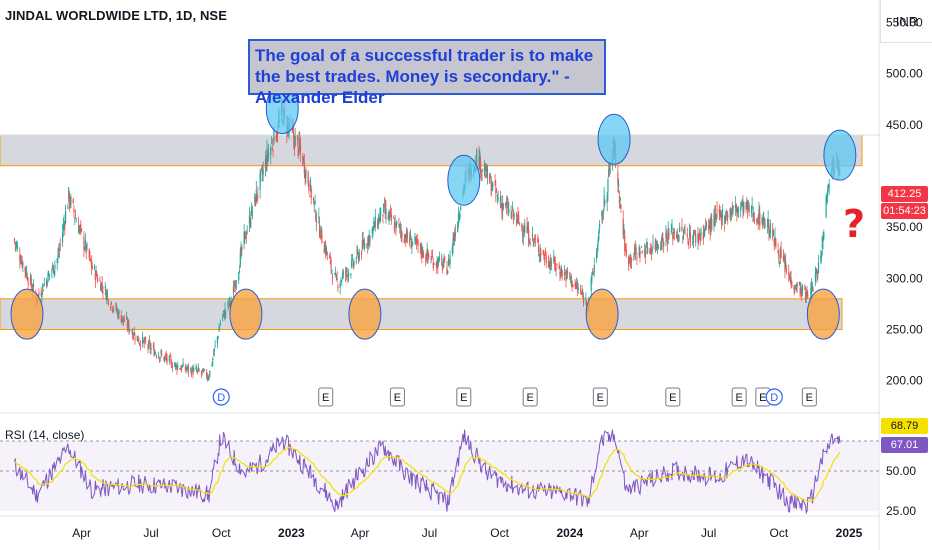 The height and width of the screenshot is (550, 932). I want to click on countdown-tag: 01:54:23, so click(904, 211).